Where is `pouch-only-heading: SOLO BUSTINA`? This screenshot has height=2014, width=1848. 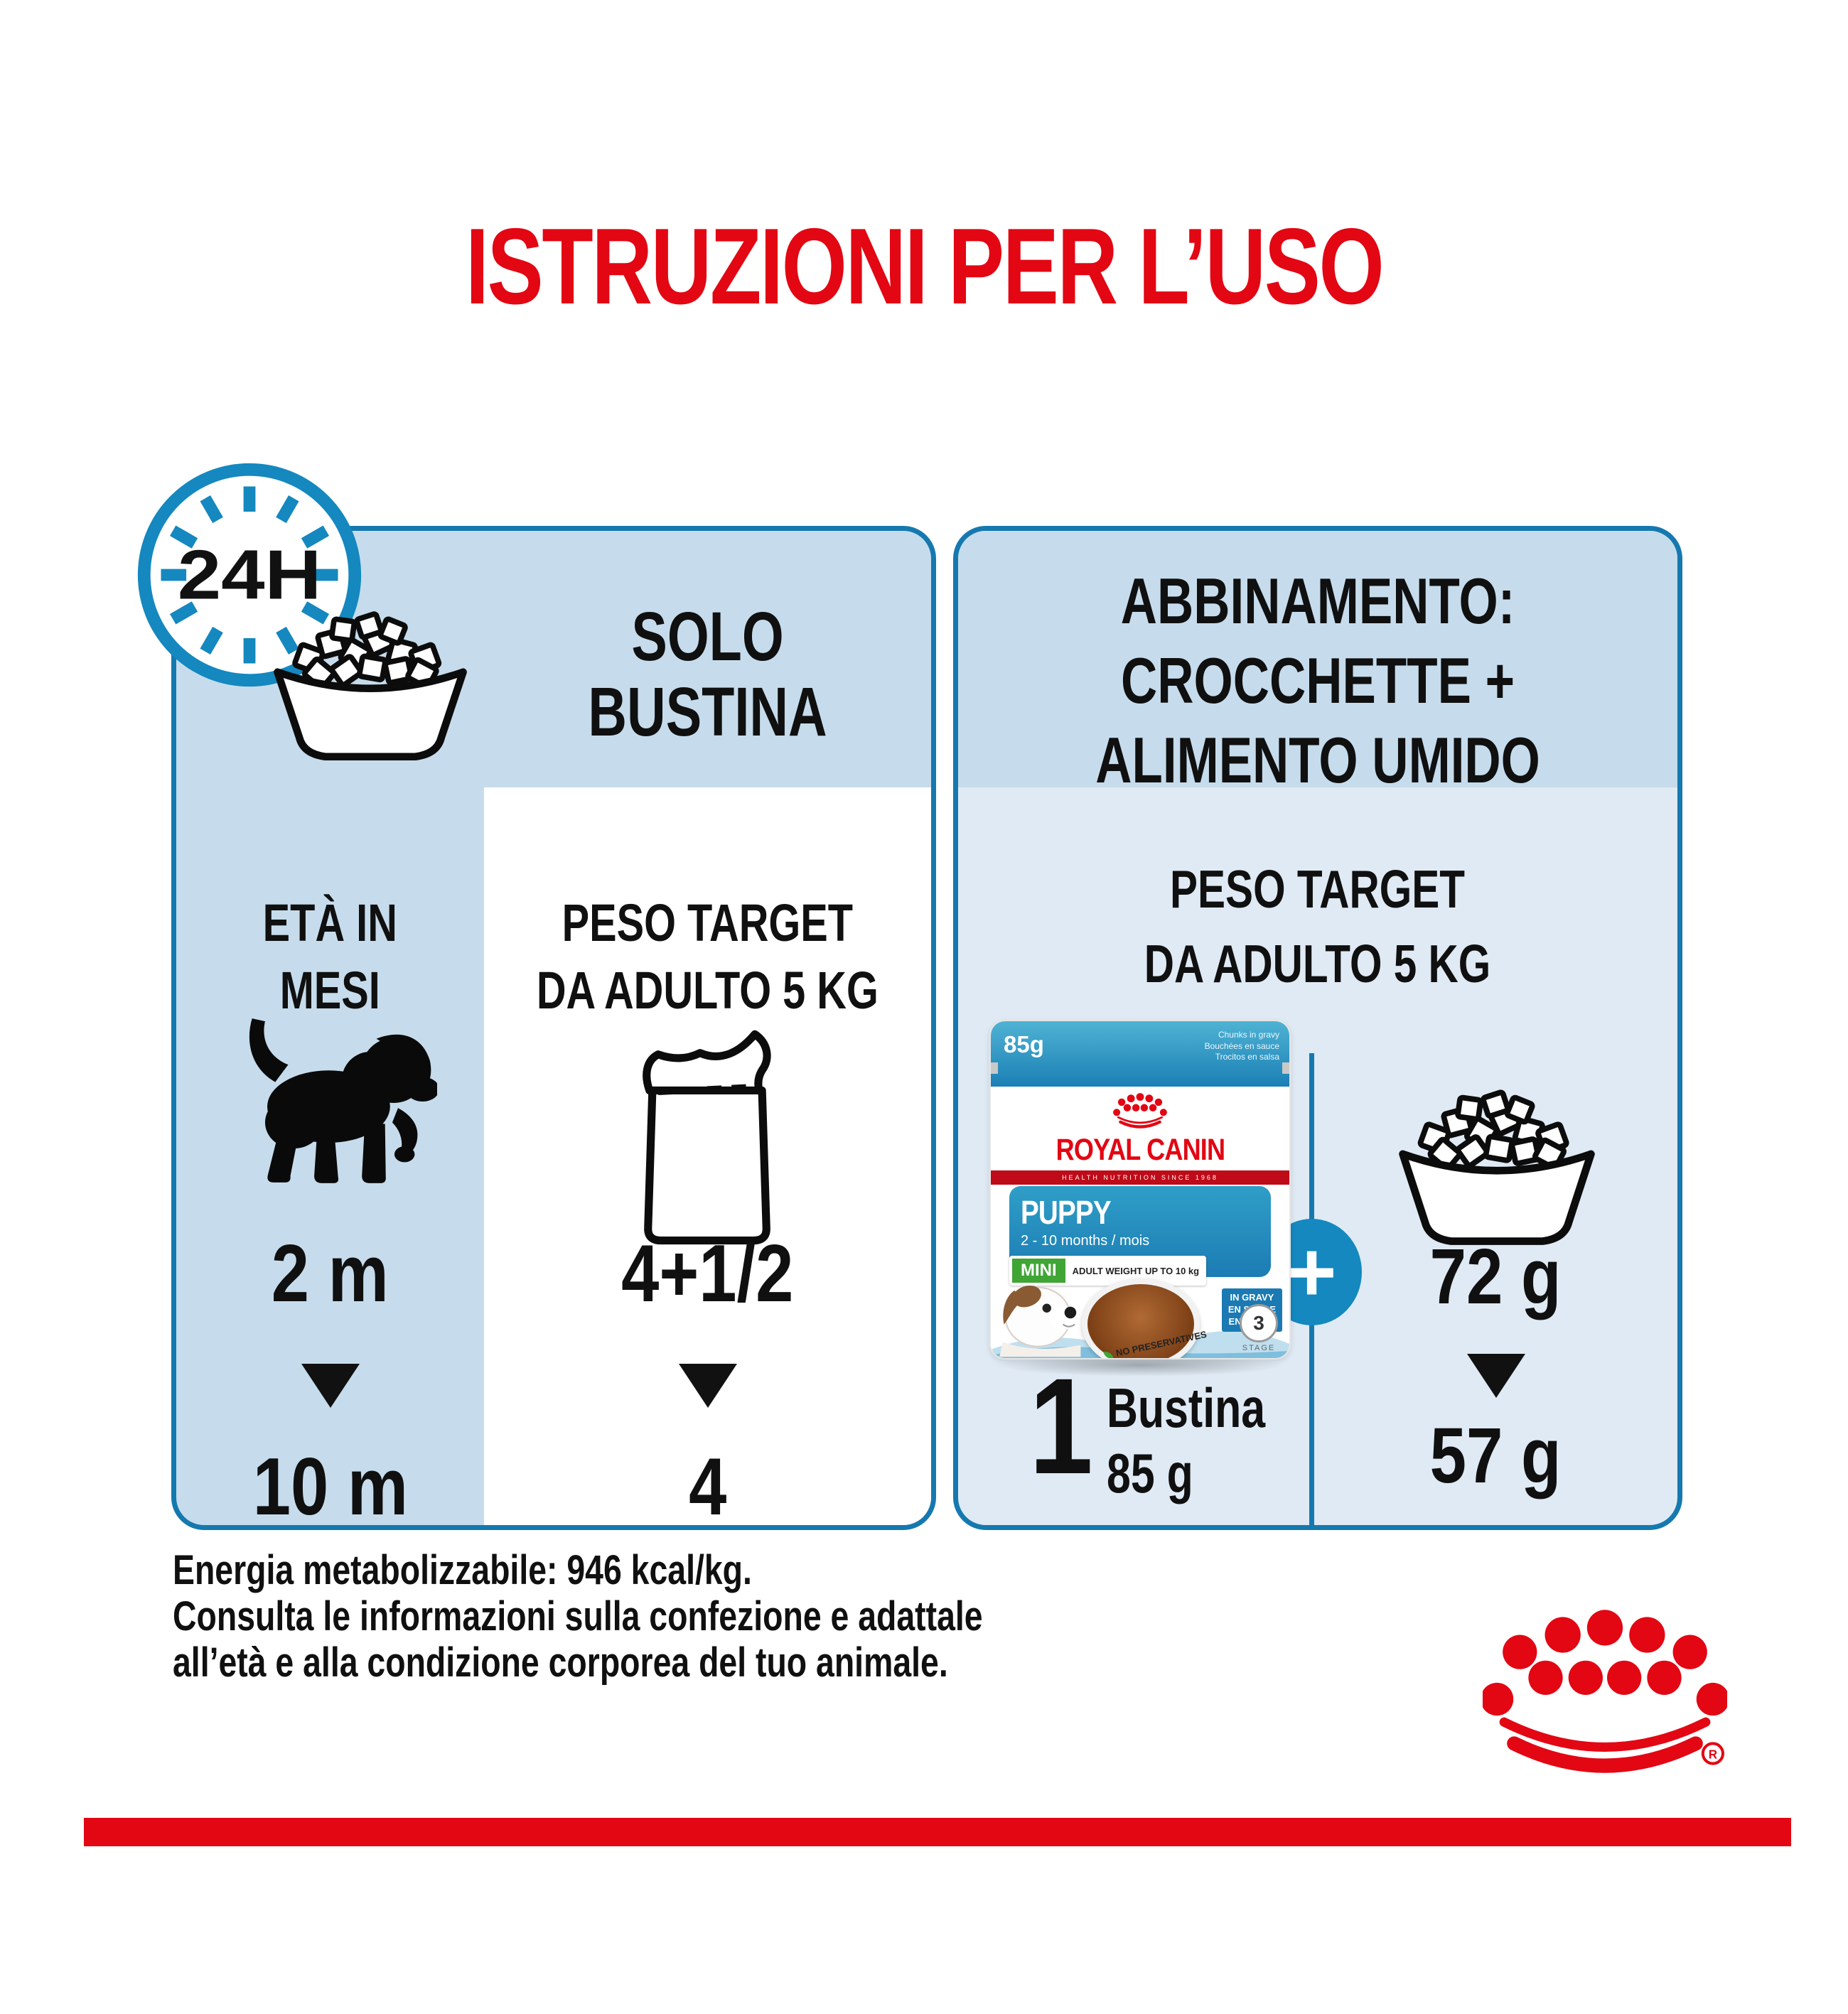
pouch-only-heading: SOLO BUSTINA is located at coordinates (707, 674).